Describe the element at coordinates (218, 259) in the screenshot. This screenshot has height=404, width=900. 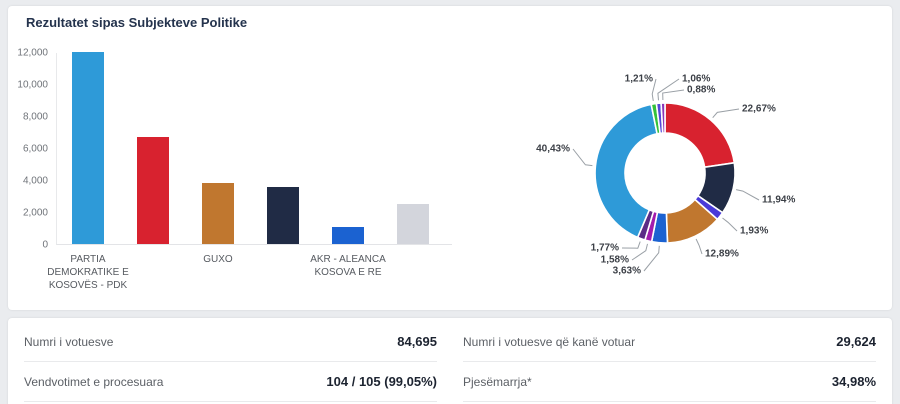
I see `x-axis-label: GUXO` at that location.